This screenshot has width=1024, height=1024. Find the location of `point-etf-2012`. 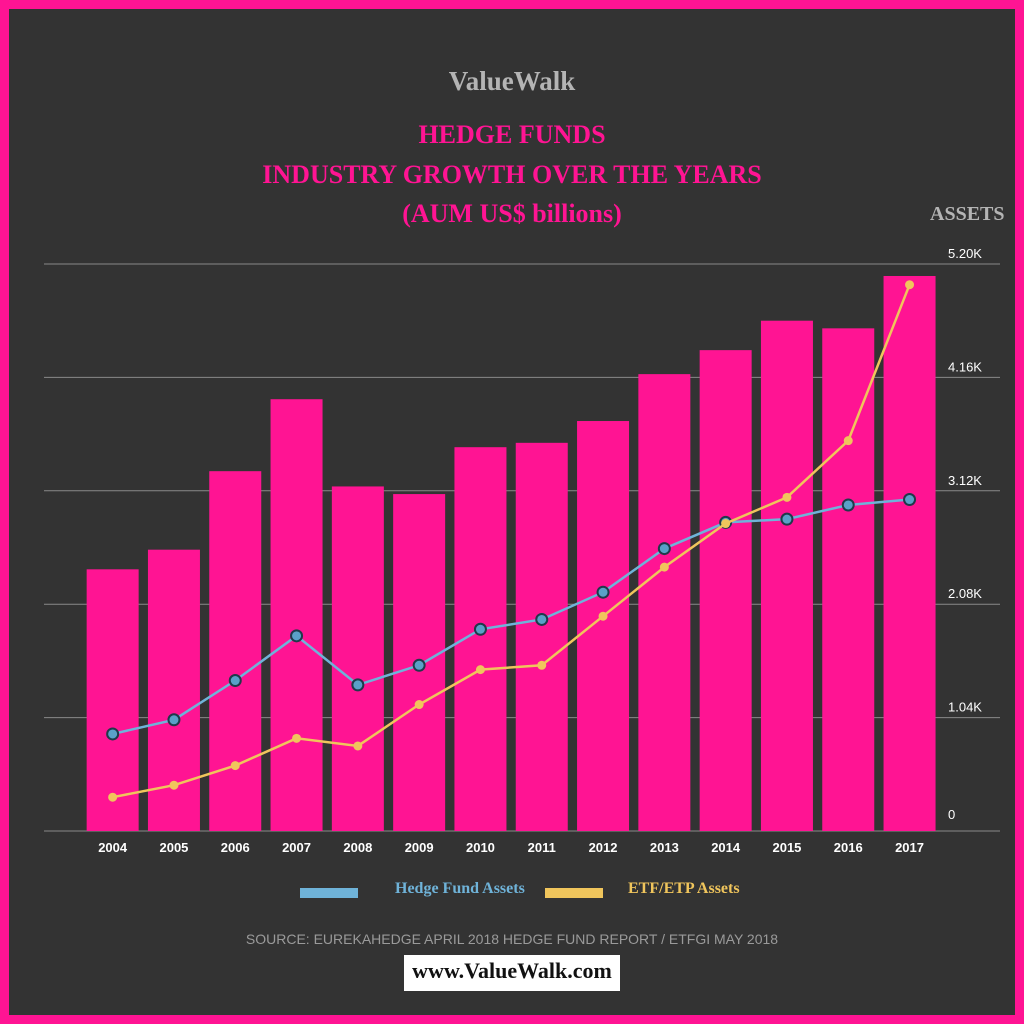

point-etf-2012 is located at coordinates (603, 616).